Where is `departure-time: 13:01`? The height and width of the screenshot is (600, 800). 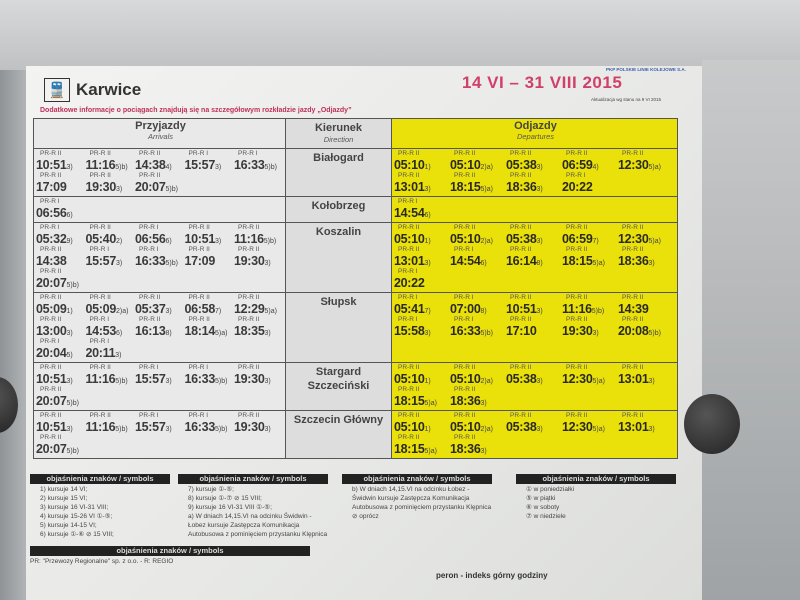 departure-time: 13:01 is located at coordinates (409, 187).